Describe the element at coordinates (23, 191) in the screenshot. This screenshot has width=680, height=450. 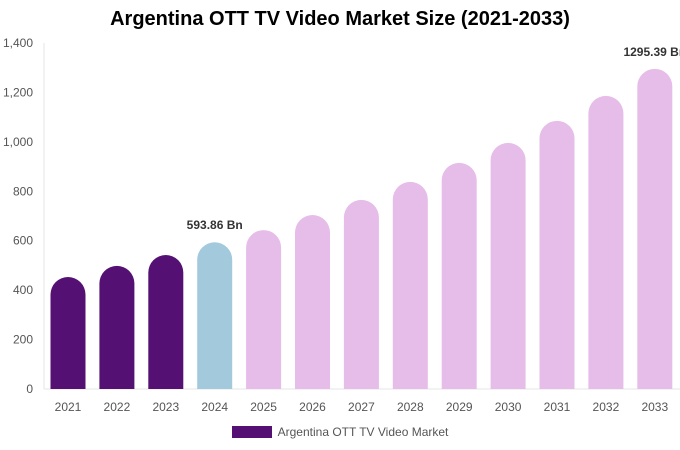
I see `y-tick-label: 800` at that location.